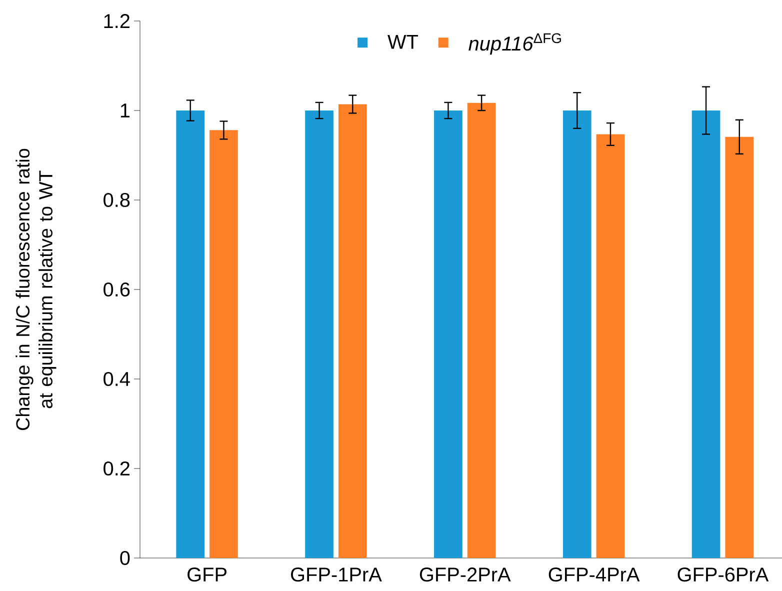 The width and height of the screenshot is (782, 591). I want to click on legend-label: nup116$^{ΔFG}$, so click(514, 44).